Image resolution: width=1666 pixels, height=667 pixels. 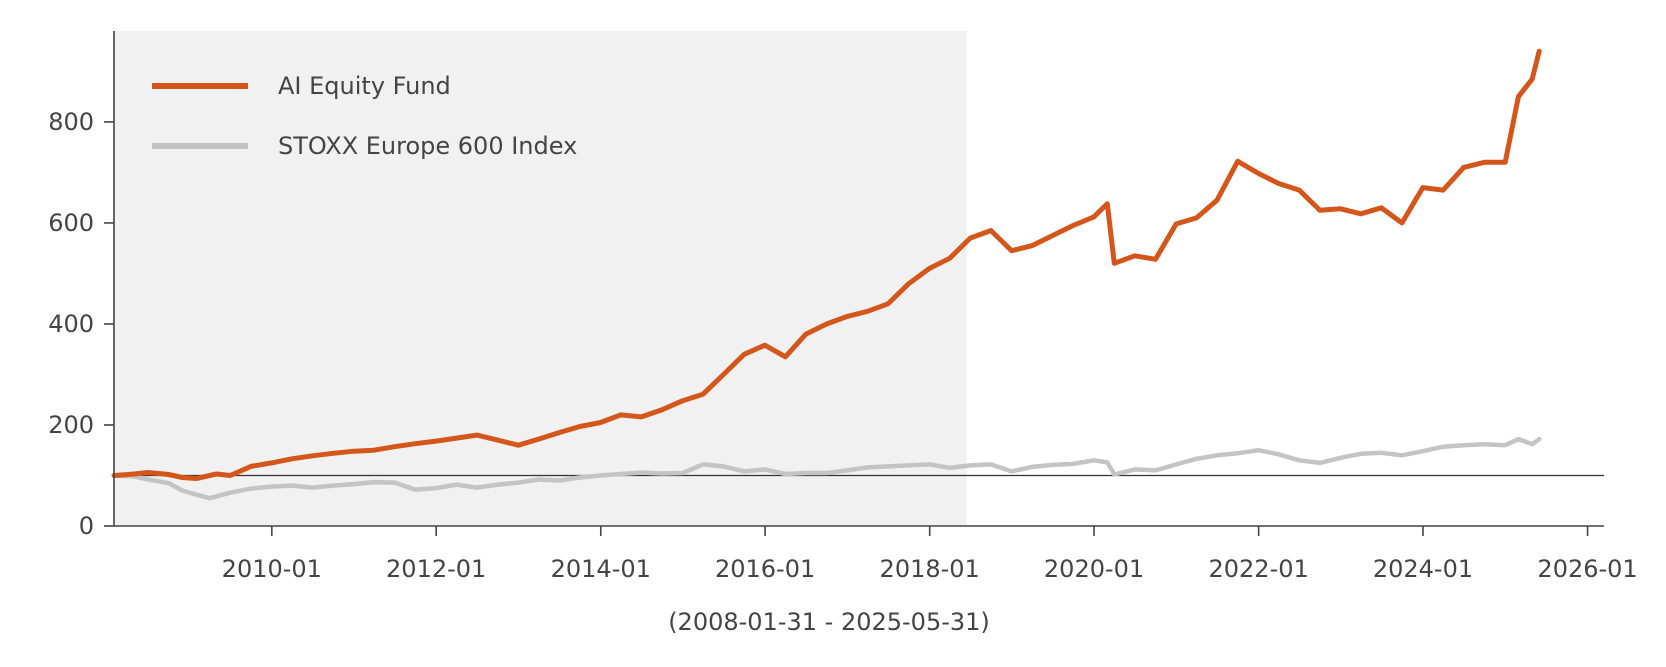 What do you see at coordinates (427, 146) in the screenshot?
I see `legend-label-stoxx-europe-600: STOXX Europe 600 Index` at bounding box center [427, 146].